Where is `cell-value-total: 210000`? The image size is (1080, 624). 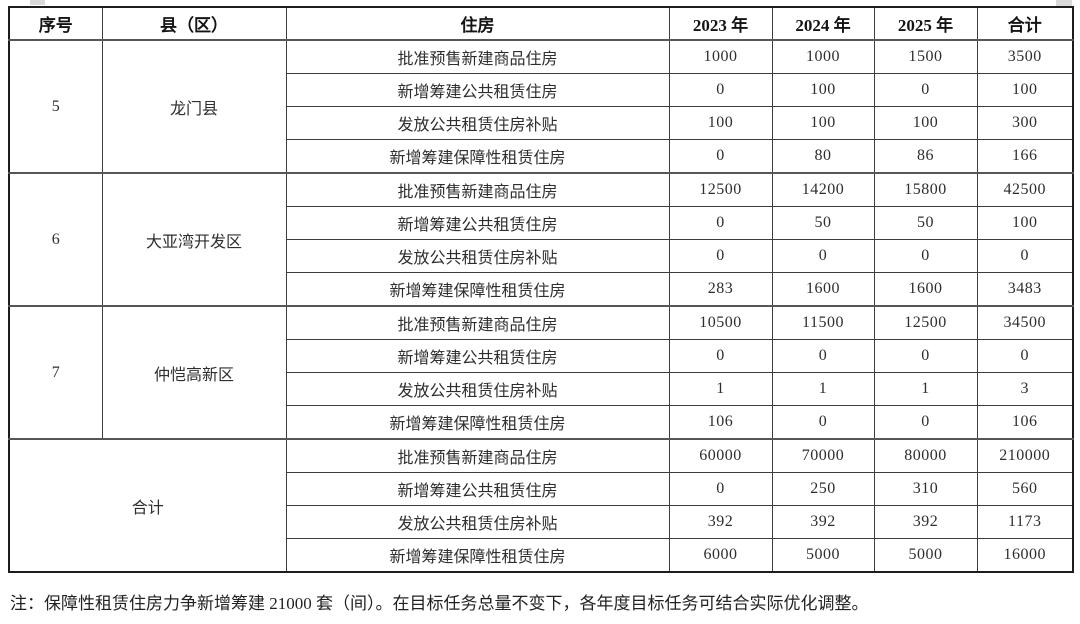 cell-value-total: 210000 is located at coordinates (1025, 455).